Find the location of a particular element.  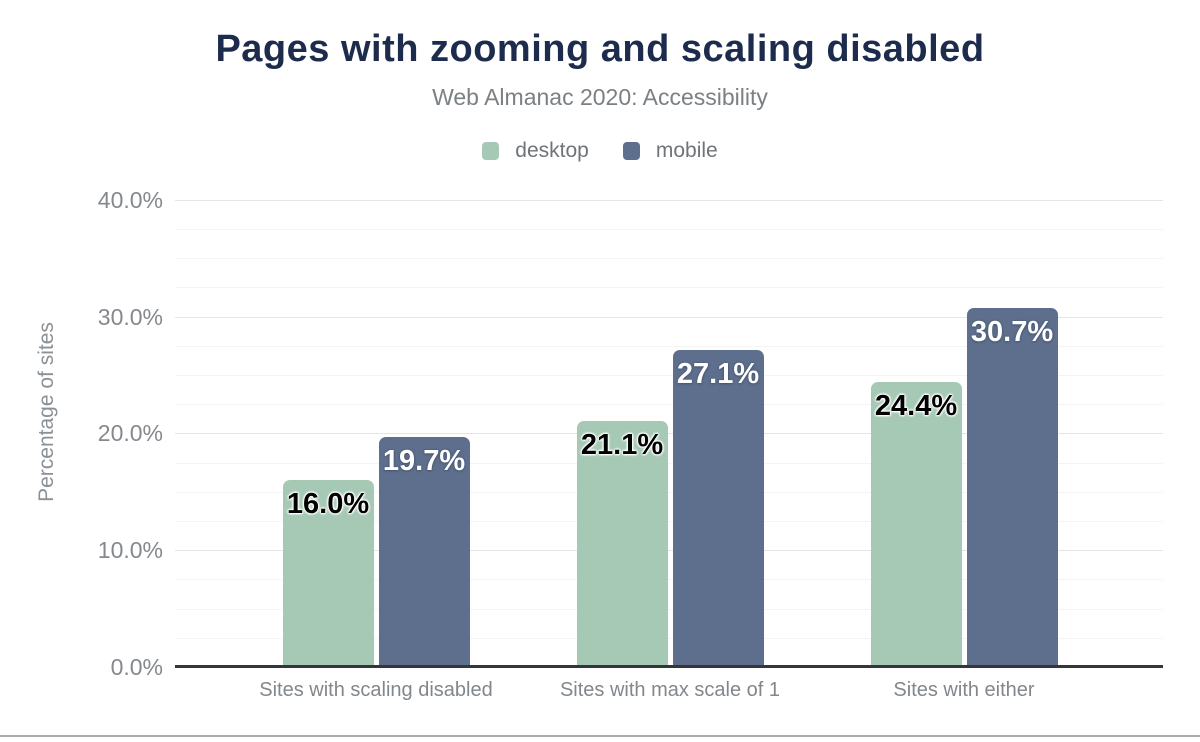

bottom-divider is located at coordinates (600, 736).